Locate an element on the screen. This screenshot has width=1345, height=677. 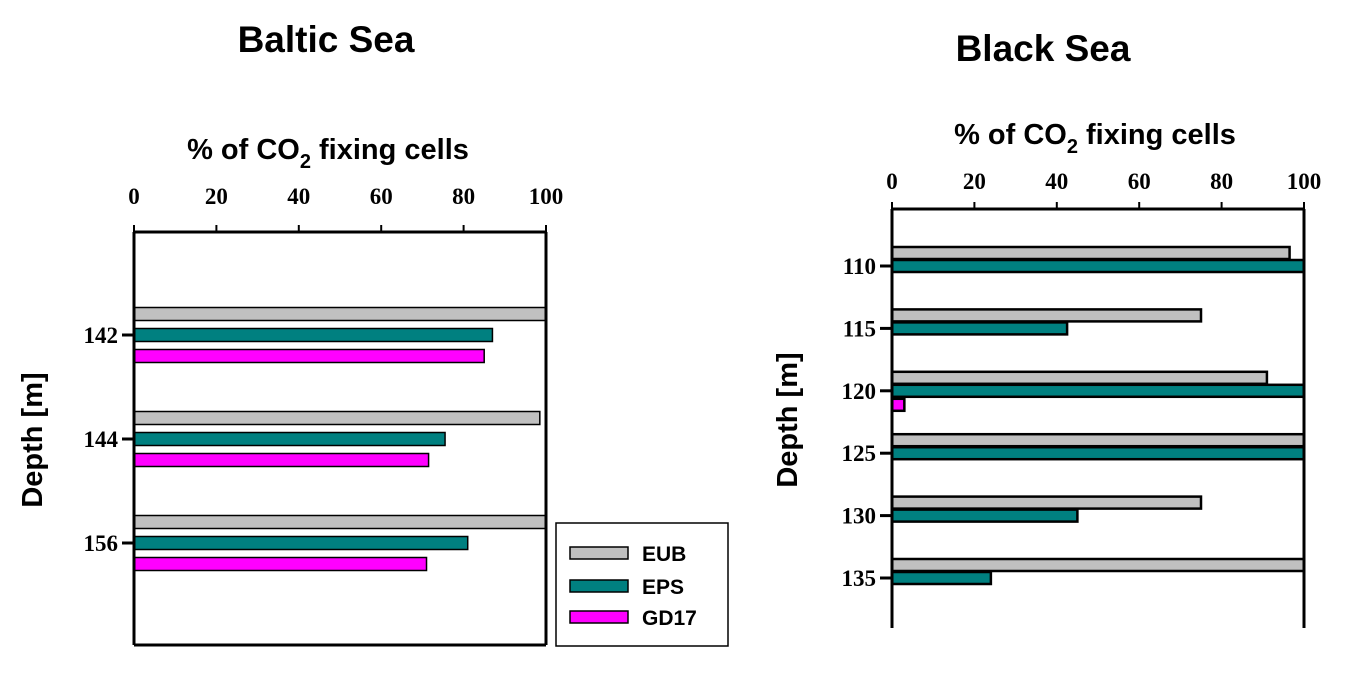
legend: EUB EPS GD17 is located at coordinates (642, 584).